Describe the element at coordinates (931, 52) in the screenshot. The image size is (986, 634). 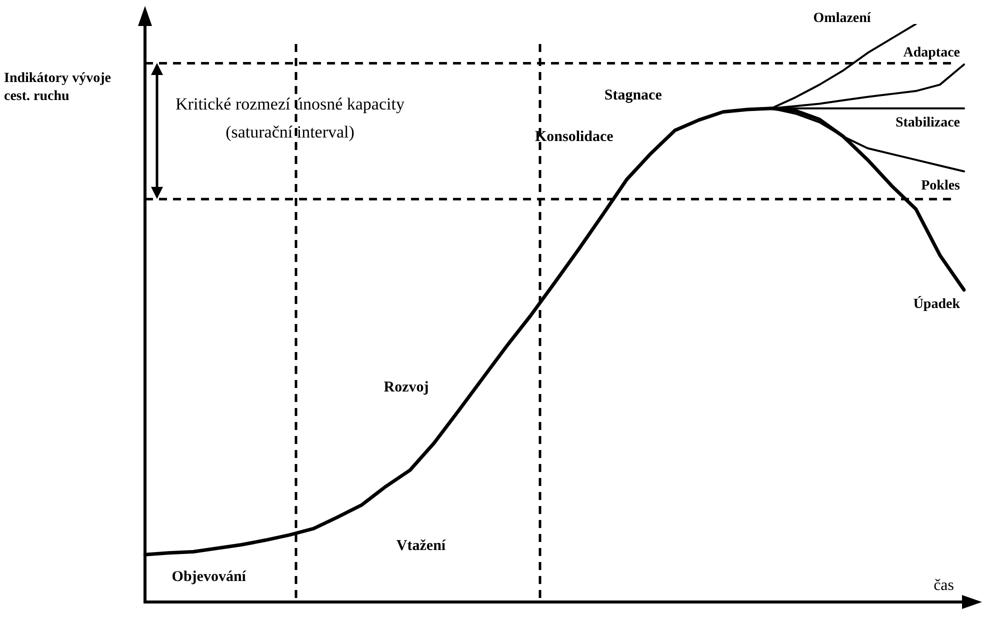
I see `series-label: Adaptace` at that location.